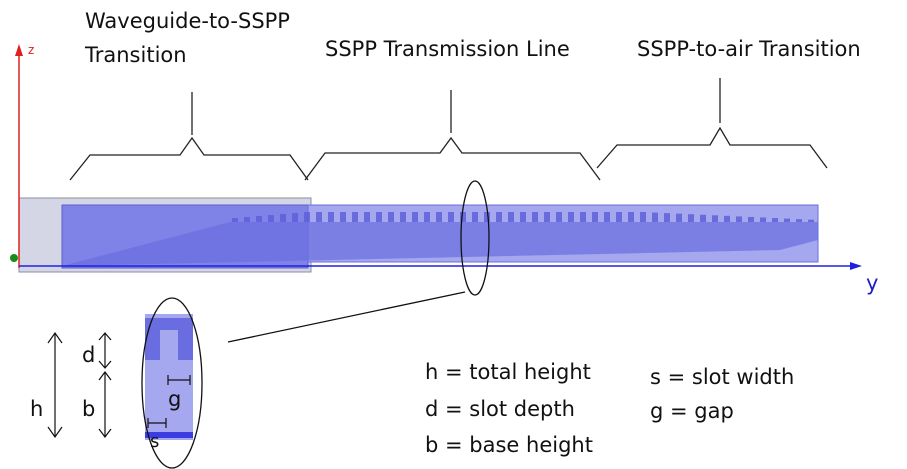  I want to click on focus-ellipse, so click(475, 238).